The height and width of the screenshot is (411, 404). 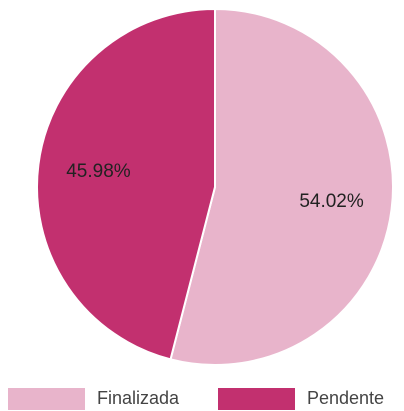 I want to click on value-label: 54.02%, so click(x=331, y=201).